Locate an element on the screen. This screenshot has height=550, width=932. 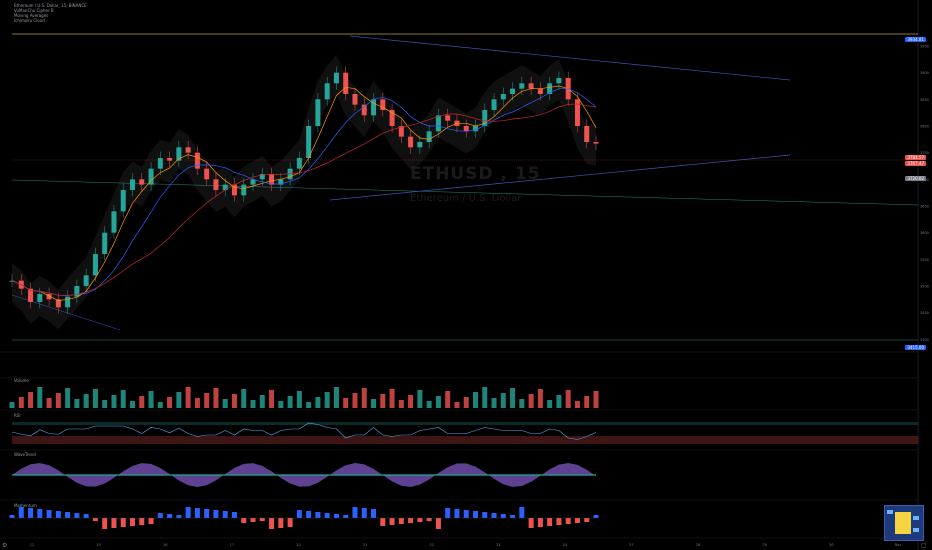
y-tick-label: 3500 is located at coordinates (924, 287).